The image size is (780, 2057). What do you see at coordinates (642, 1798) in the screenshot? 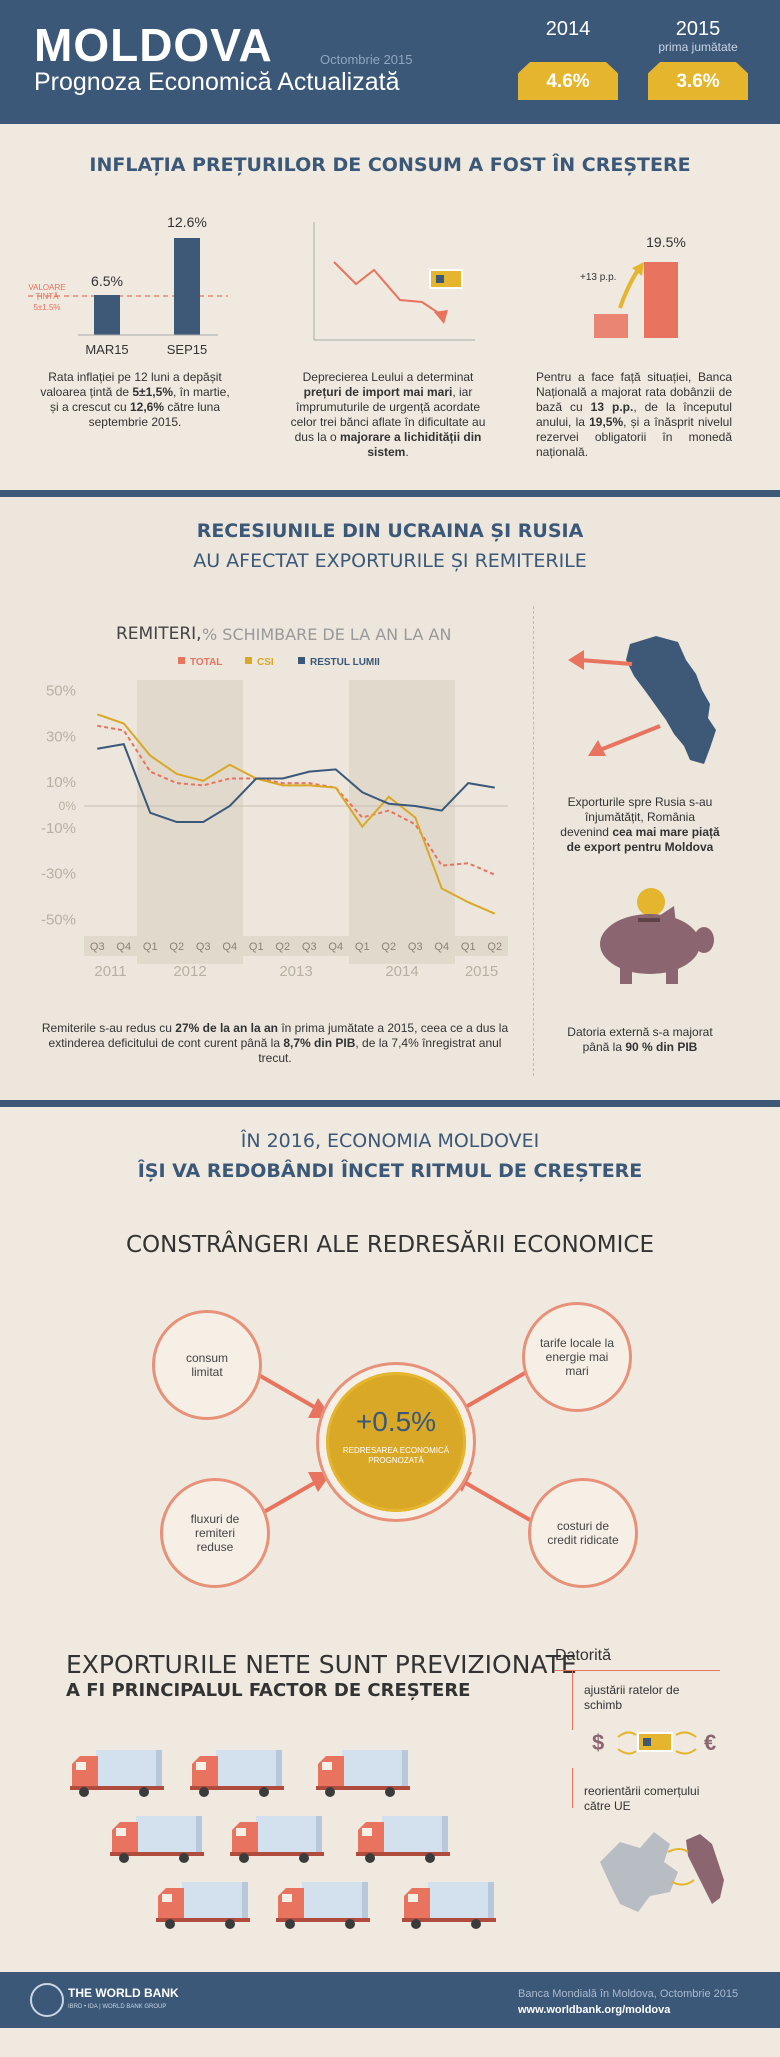
I see `due-item-2: reorientării comerțului către UE` at bounding box center [642, 1798].